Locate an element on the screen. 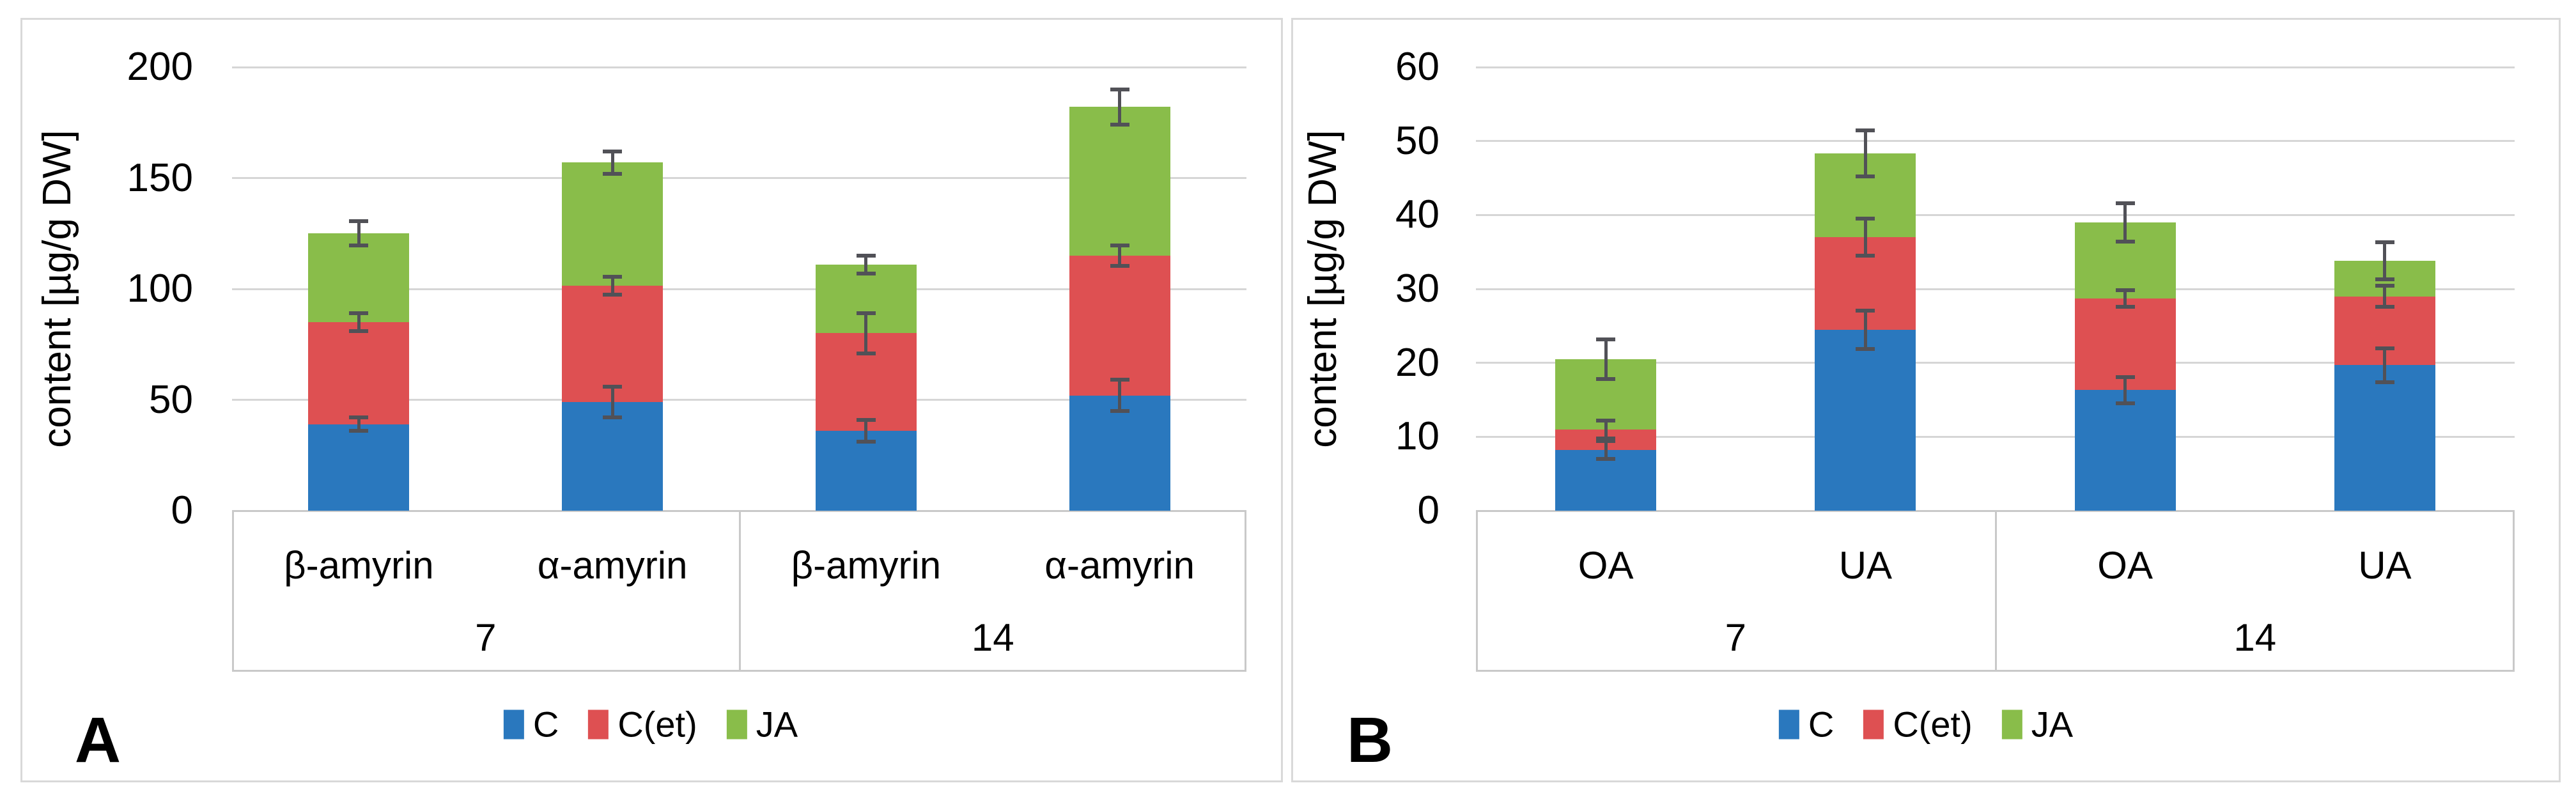 This screenshot has height=806, width=2576. y-tick-label: 10 is located at coordinates (1417, 436).